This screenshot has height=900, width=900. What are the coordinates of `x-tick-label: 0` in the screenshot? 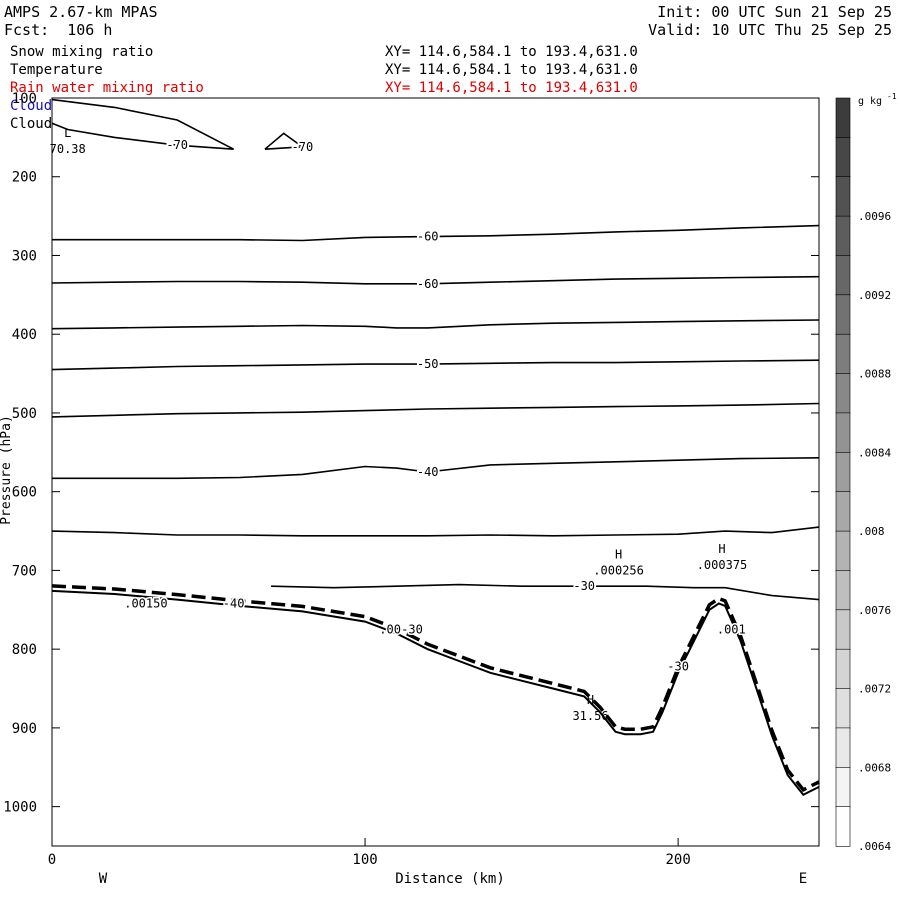 It's located at (52, 860).